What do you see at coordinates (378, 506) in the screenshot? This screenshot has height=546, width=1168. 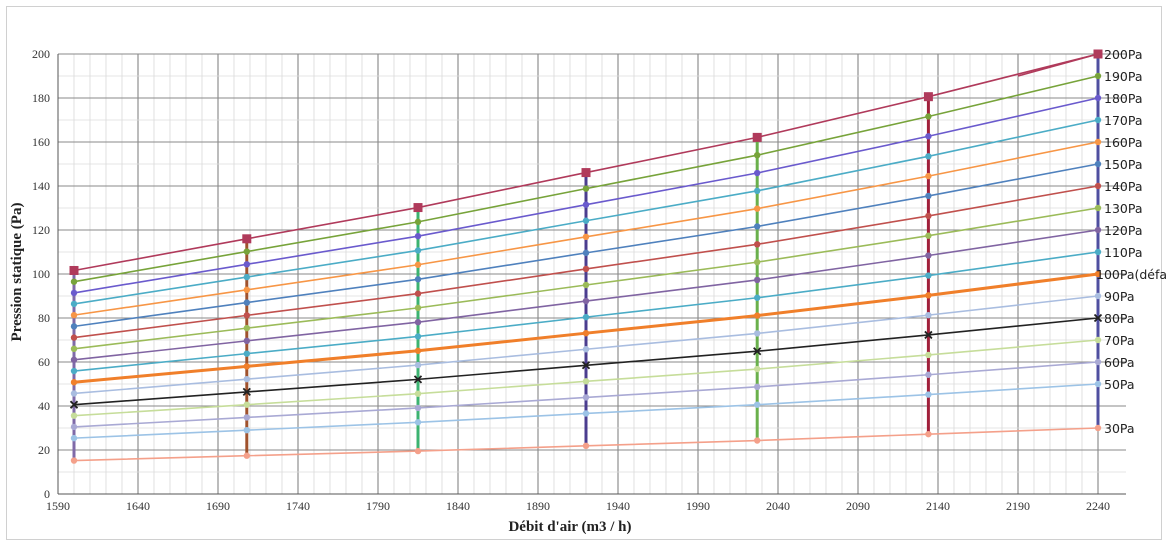 I see `x-tick-label: 1790` at bounding box center [378, 506].